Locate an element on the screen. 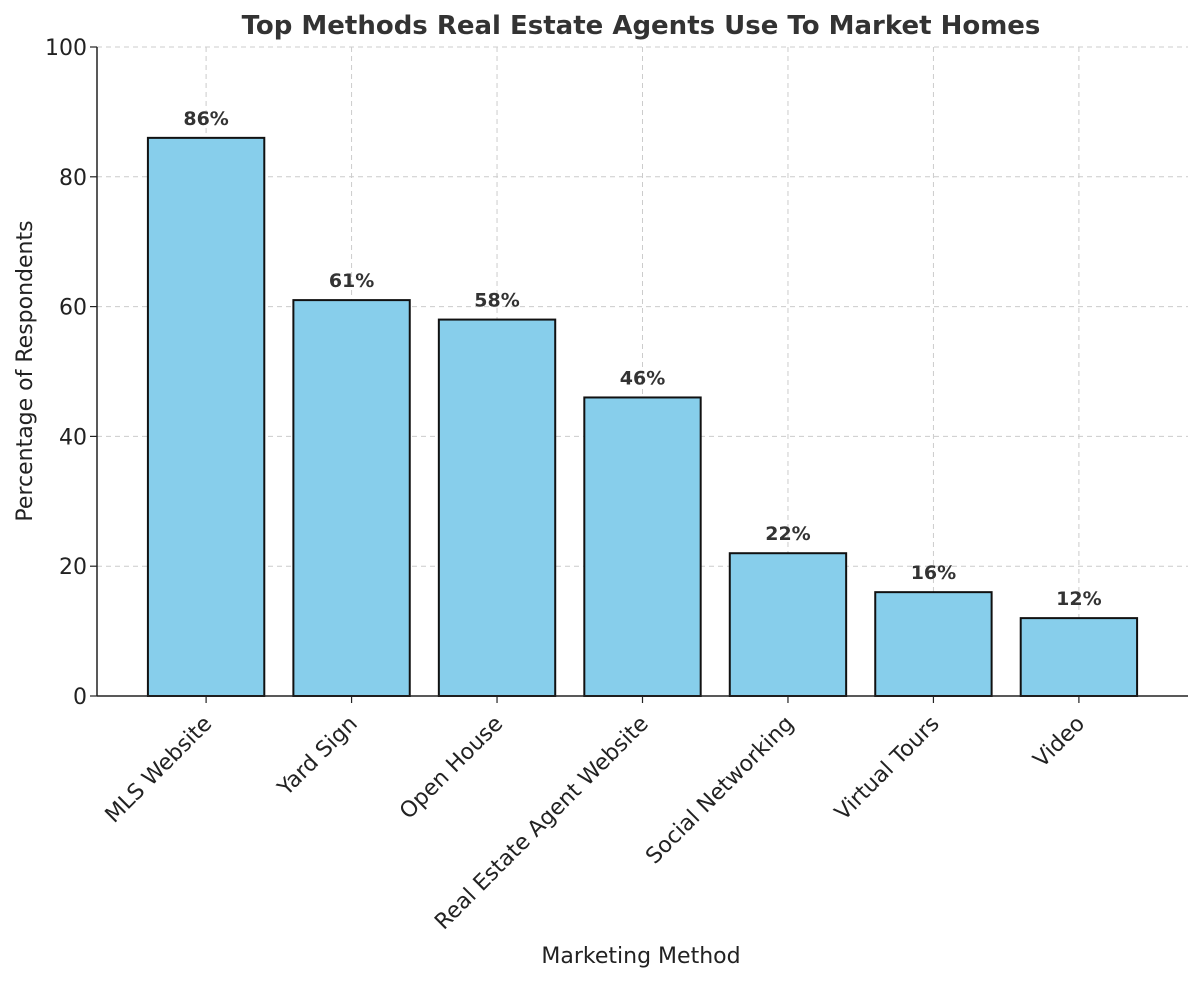 The image size is (1200, 983). x-tick-label: Yard Sign is located at coordinates (318, 756).